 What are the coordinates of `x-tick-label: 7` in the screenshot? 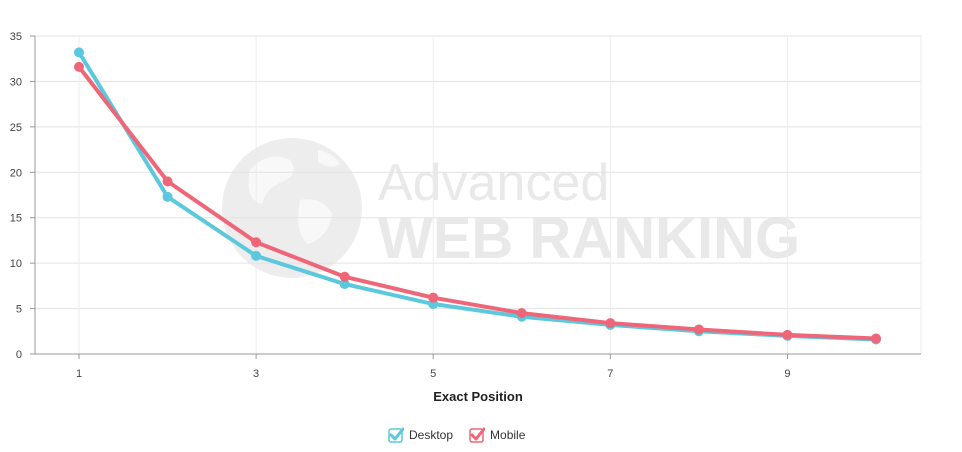 It's located at (610, 374).